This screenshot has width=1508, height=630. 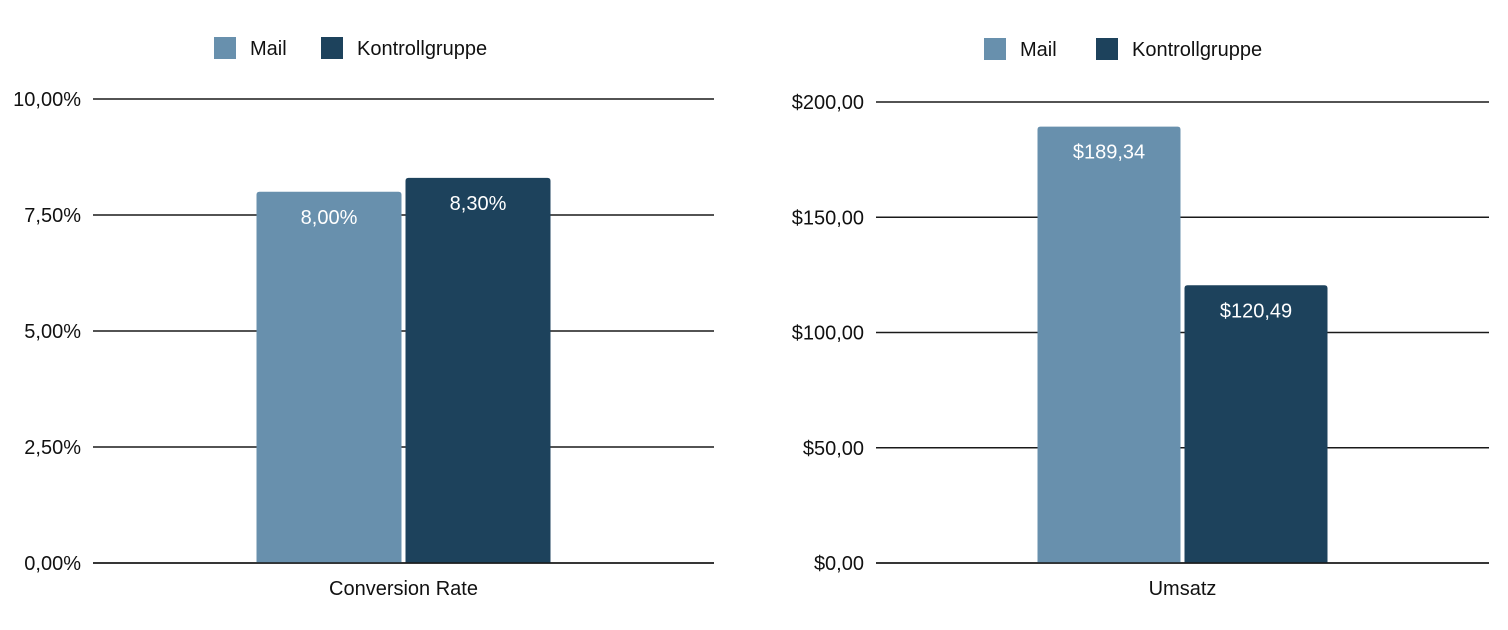 What do you see at coordinates (329, 218) in the screenshot?
I see `data-label-mail: 8,00%` at bounding box center [329, 218].